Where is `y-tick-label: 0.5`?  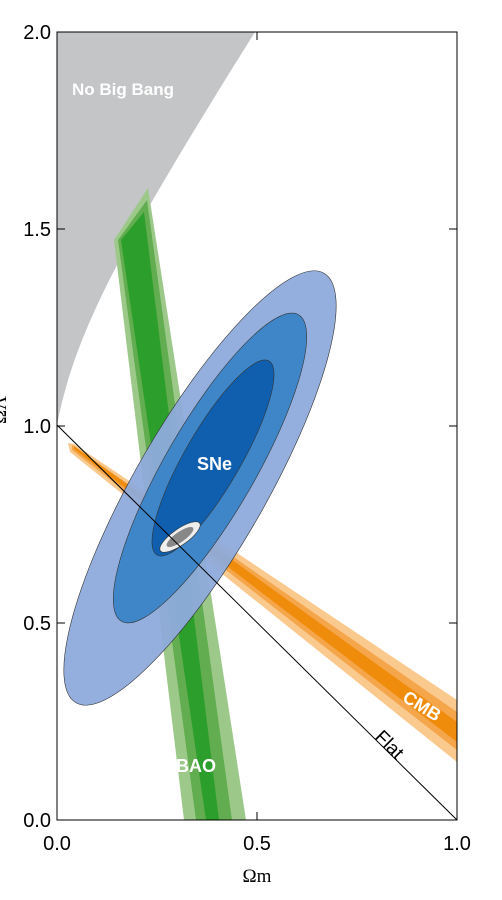 y-tick-label: 0.5 is located at coordinates (37, 624).